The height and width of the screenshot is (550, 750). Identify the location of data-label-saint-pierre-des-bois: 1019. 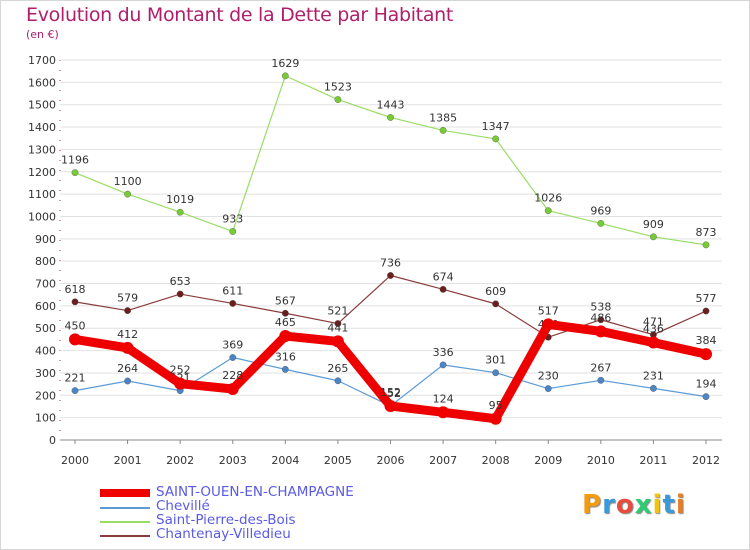
(180, 199).